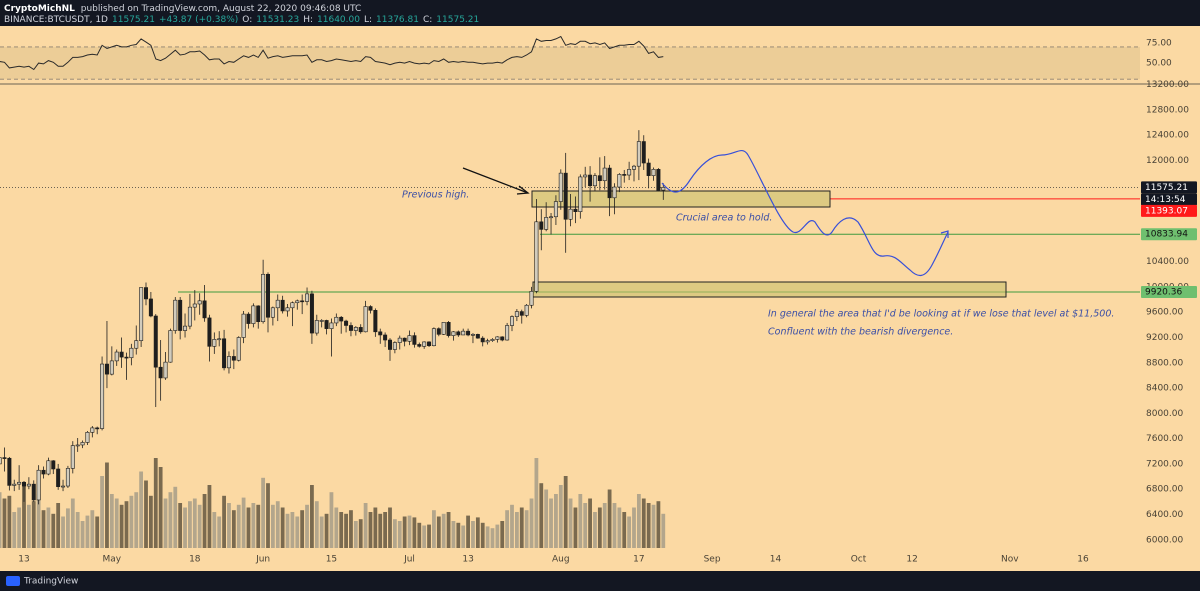 The width and height of the screenshot is (1200, 591). What do you see at coordinates (112, 560) in the screenshot?
I see `x-tick-label: May` at bounding box center [112, 560].